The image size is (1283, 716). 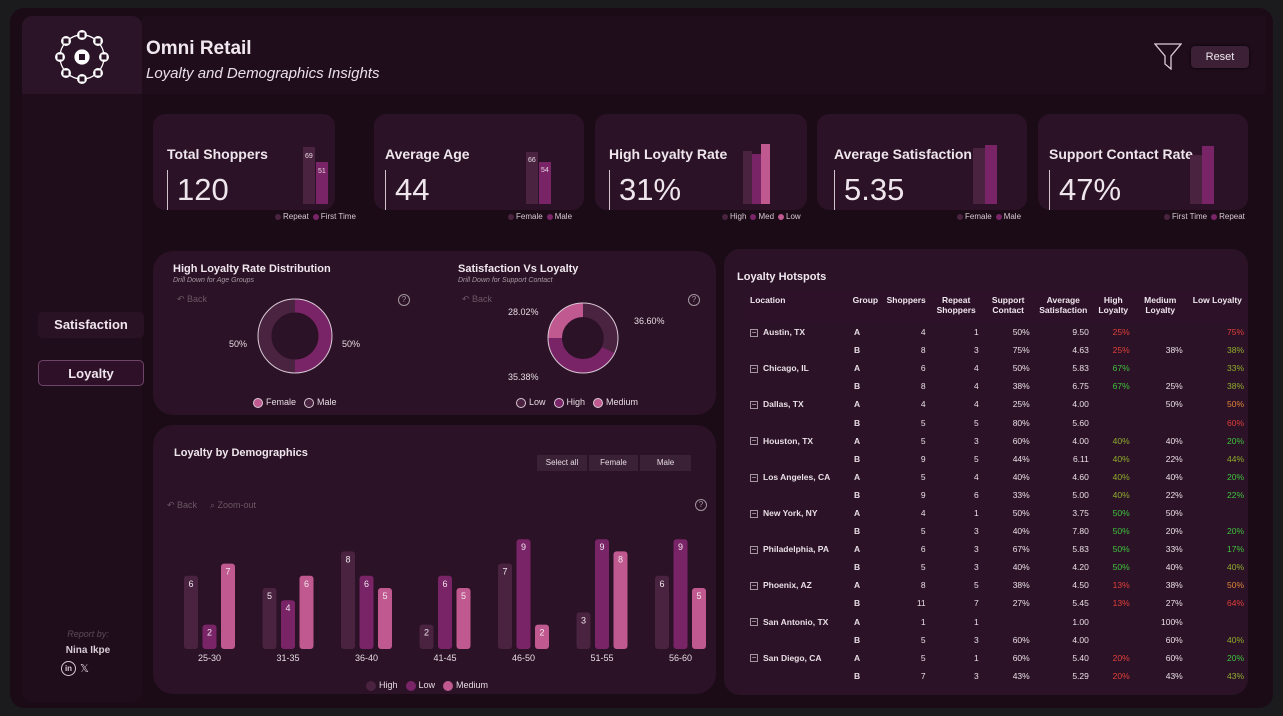 What do you see at coordinates (797, 658) in the screenshot?
I see `cell-location: − San Diego, CA` at bounding box center [797, 658].